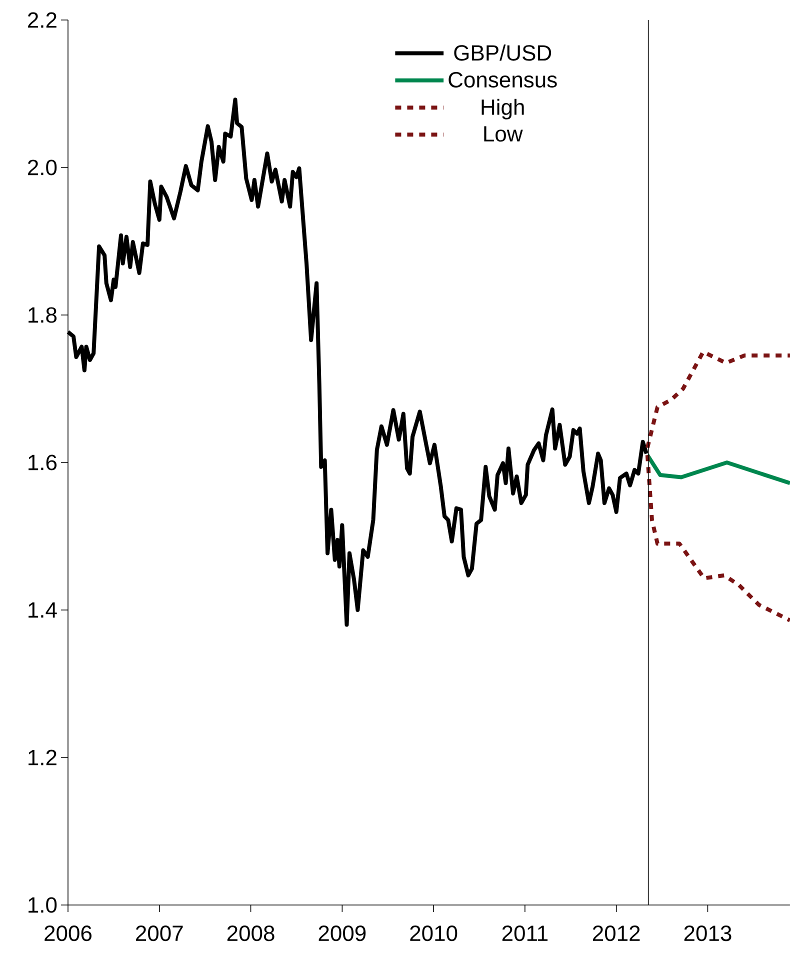 This screenshot has height=962, width=790. What do you see at coordinates (342, 934) in the screenshot?
I see `x-tick-label: 2009` at bounding box center [342, 934].